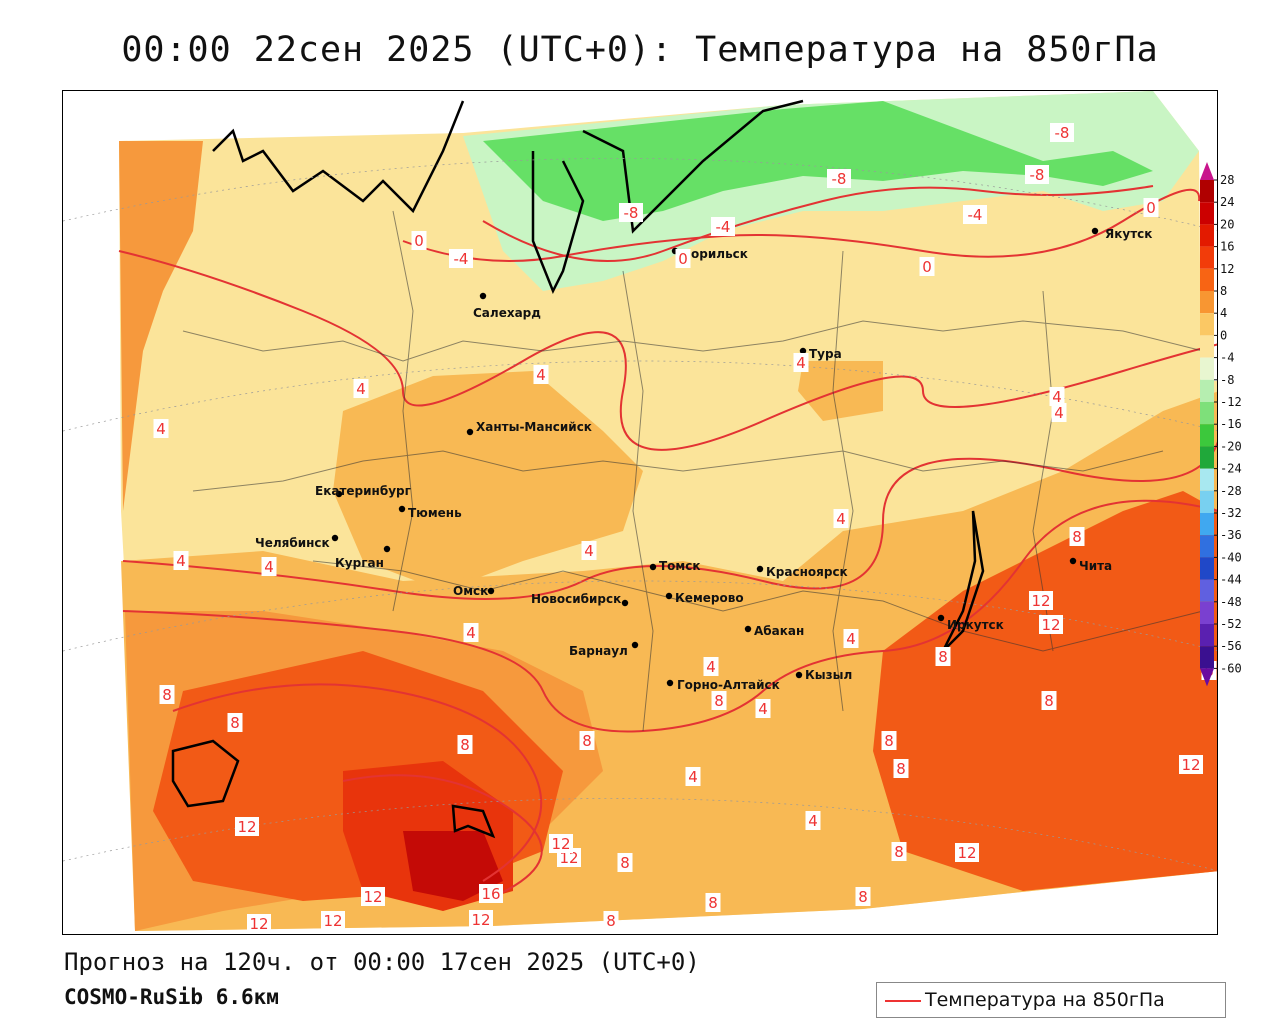 The image size is (1280, 1024). I want to click on city-label: Кемерово, so click(709, 598).